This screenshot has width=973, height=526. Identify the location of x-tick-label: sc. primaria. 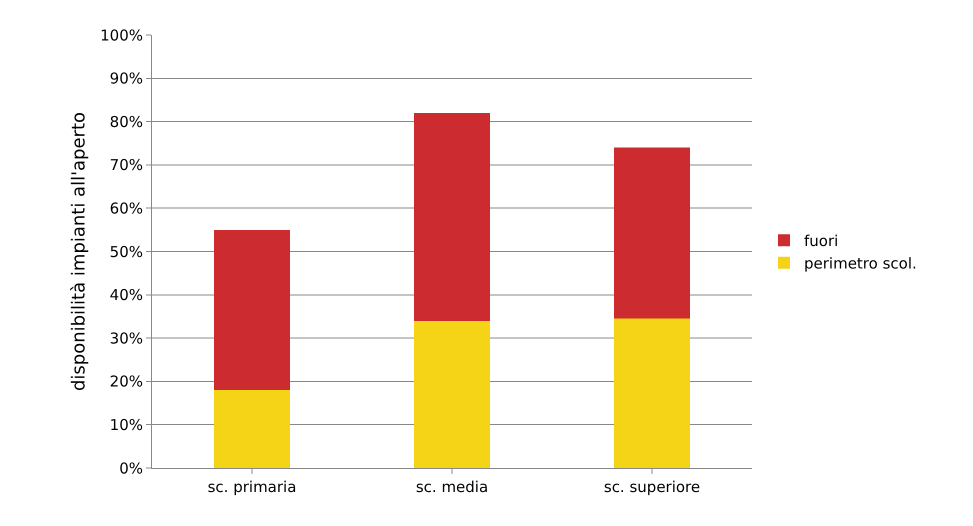
(252, 487).